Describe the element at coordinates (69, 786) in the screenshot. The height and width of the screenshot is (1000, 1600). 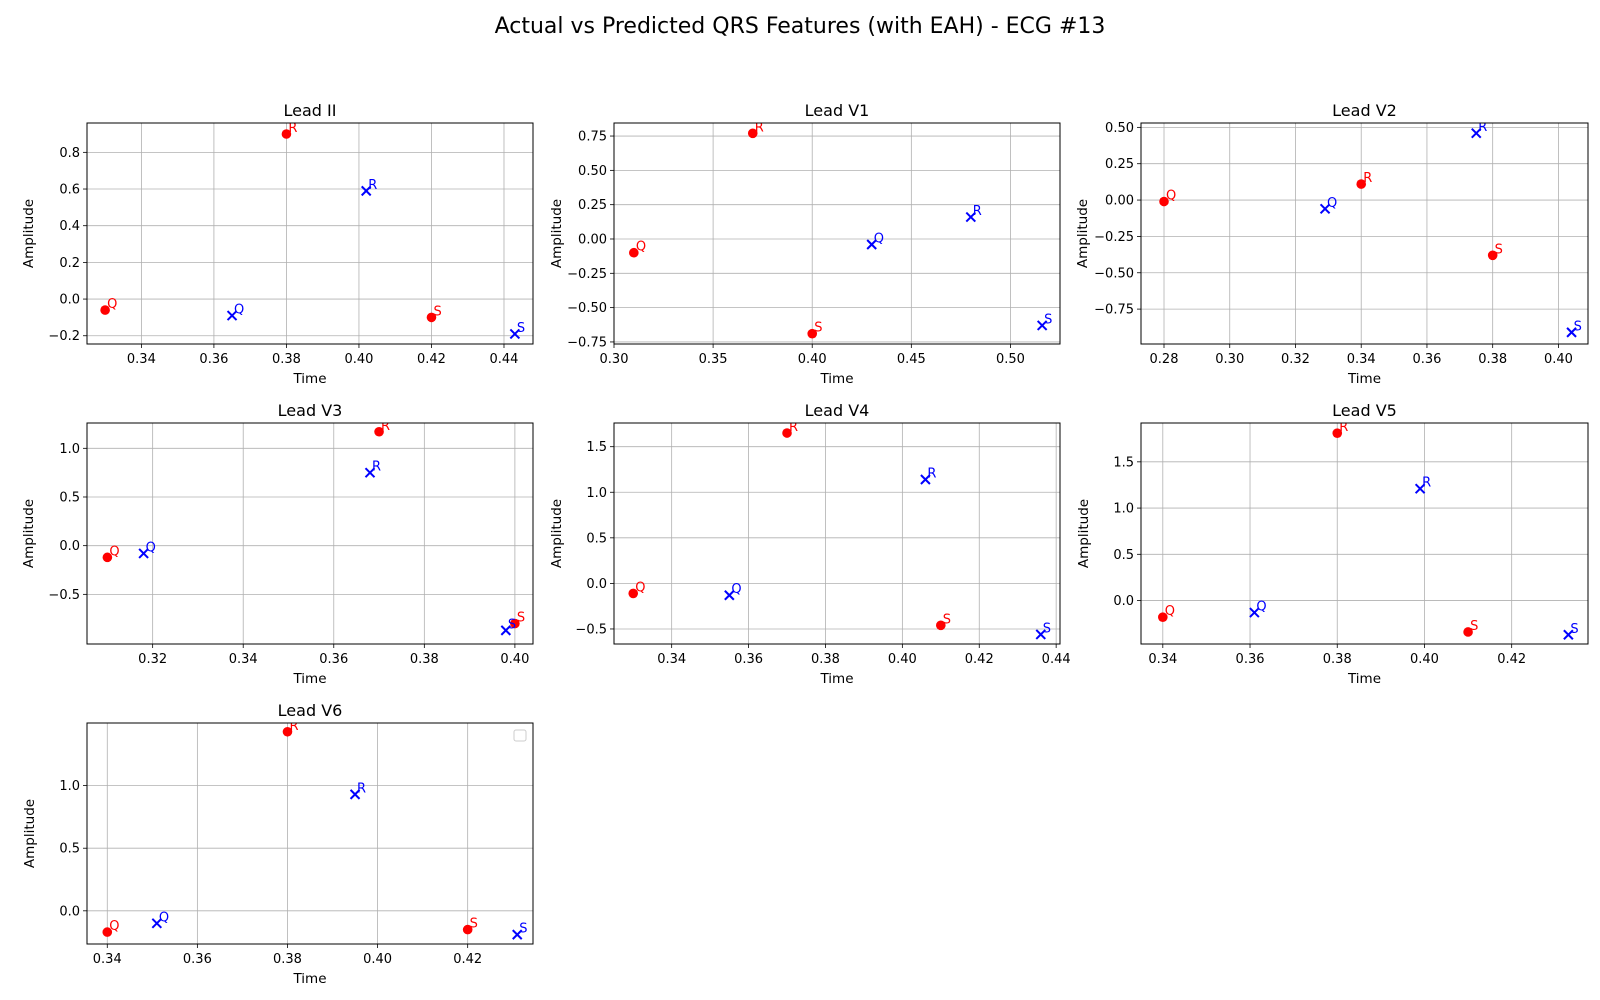
I see `y-tick-label: 1.0` at that location.